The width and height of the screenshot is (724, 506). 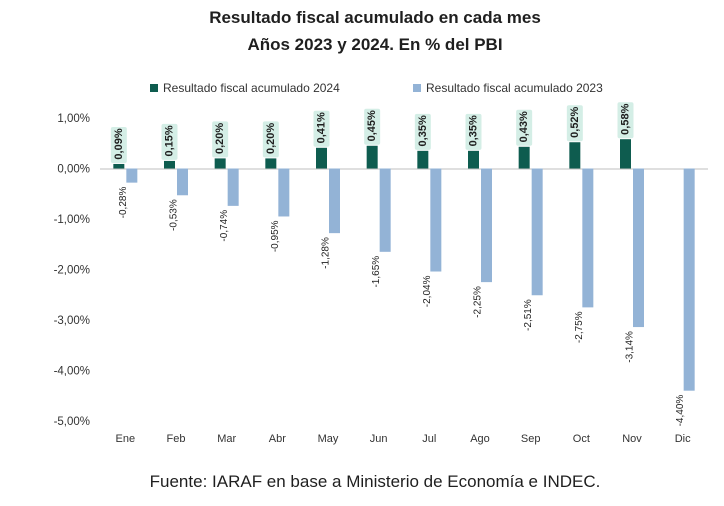 I want to click on x-axis: Ene Feb Mar Abr May Jun Jul Ago Sep Oct Nov Dic, so click(x=404, y=439).